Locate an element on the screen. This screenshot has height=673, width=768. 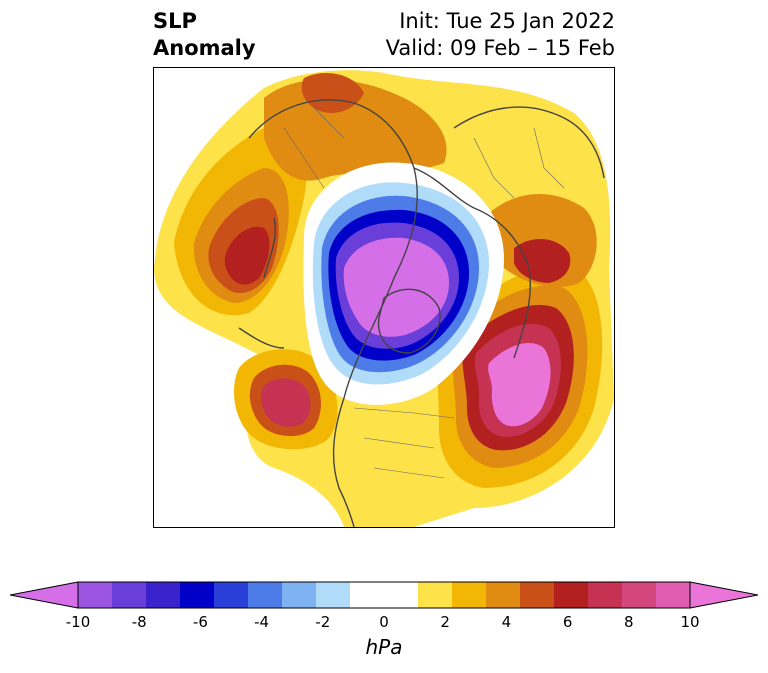
title-variable: SLP is located at coordinates (175, 21).